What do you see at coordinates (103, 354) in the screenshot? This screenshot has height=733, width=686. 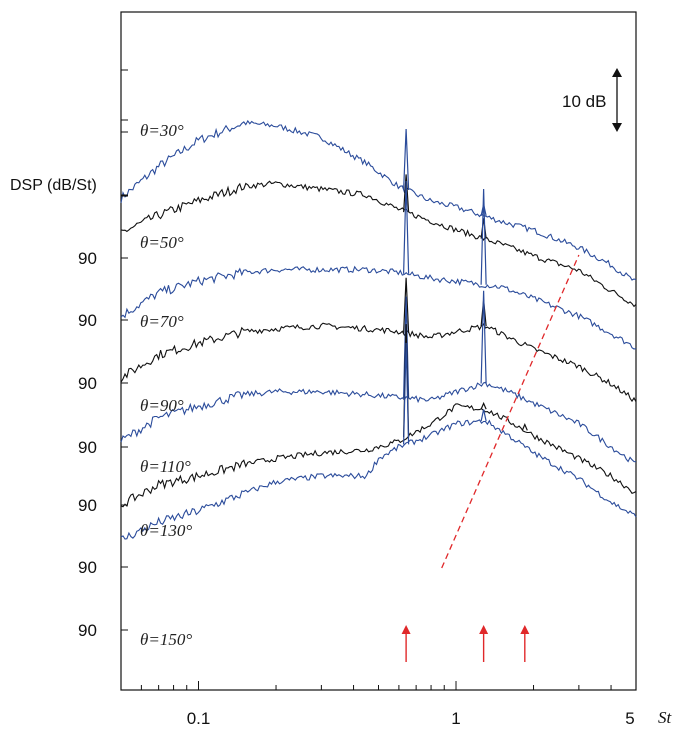 I see `y-ticks: 90 90 90 90 90 90 90` at bounding box center [103, 354].